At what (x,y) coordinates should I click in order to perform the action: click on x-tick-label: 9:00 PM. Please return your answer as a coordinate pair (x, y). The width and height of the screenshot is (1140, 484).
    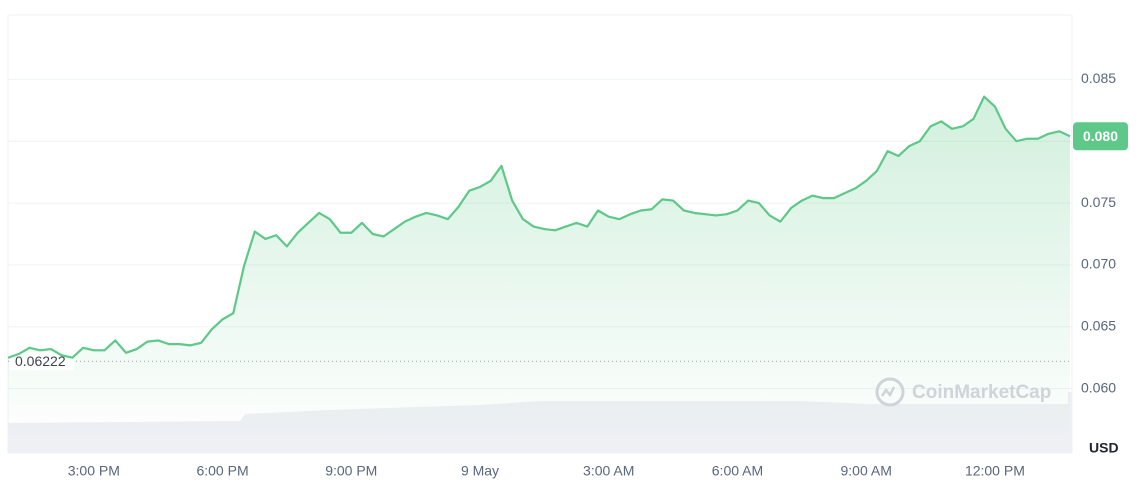
    Looking at the image, I should click on (351, 471).